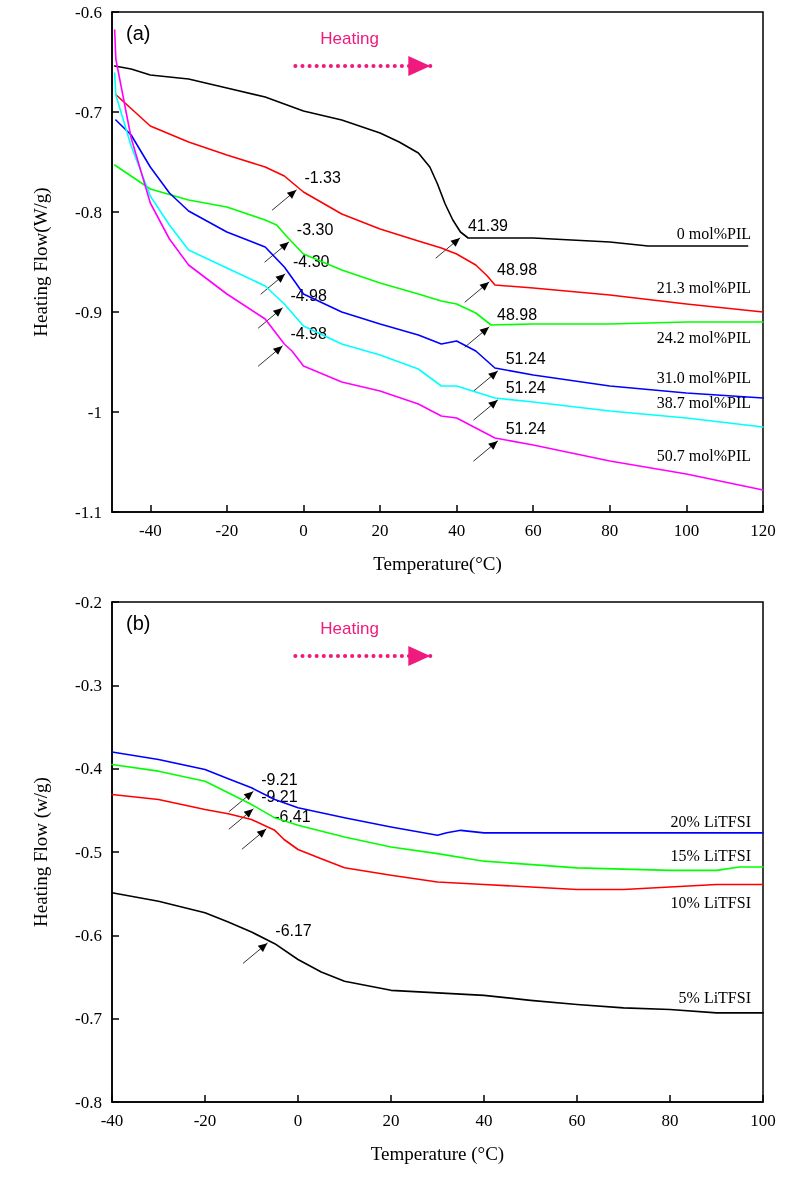 Image resolution: width=787 pixels, height=1182 pixels. Describe the element at coordinates (714, 997) in the screenshot. I see `series-label: 5% LiTFSI` at that location.